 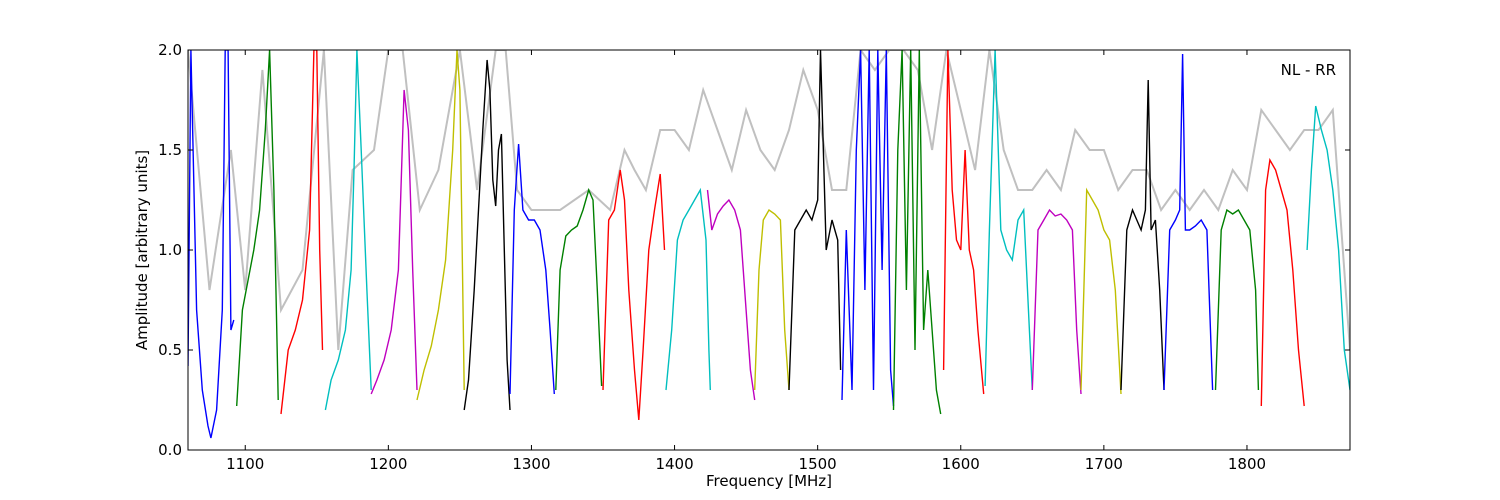 What do you see at coordinates (388, 464) in the screenshot?
I see `x-tick-label: 1200` at bounding box center [388, 464].